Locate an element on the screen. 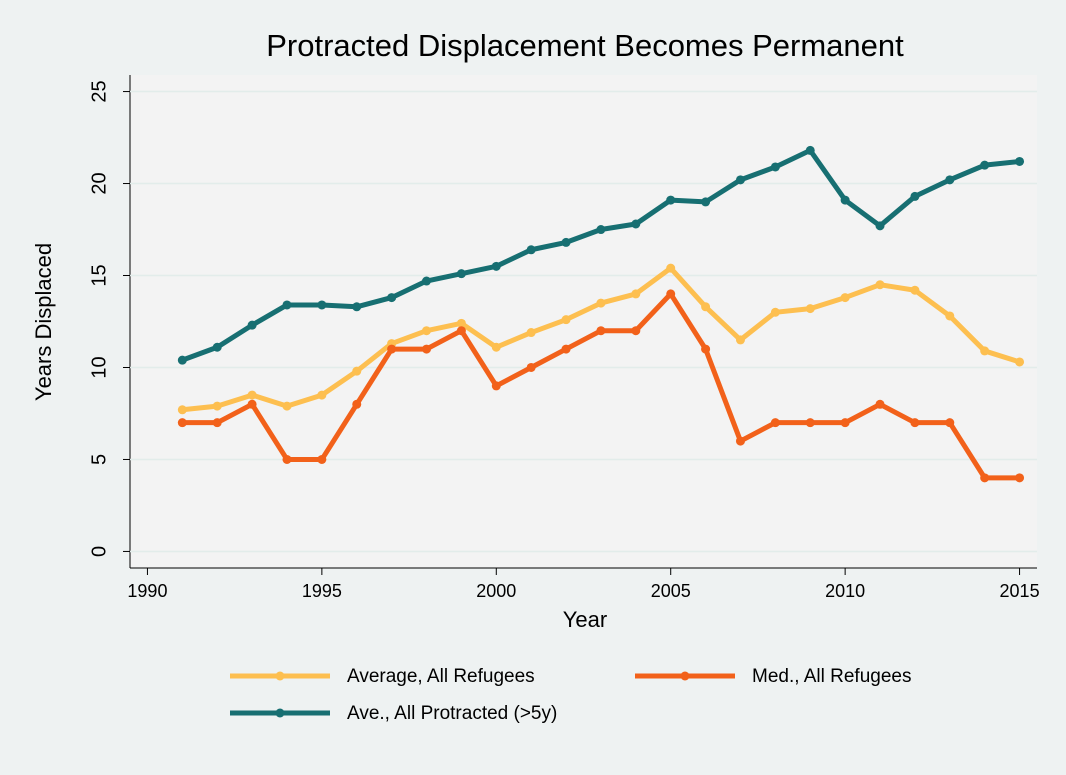 Image resolution: width=1066 pixels, height=775 pixels. x-tick-label: 2005 is located at coordinates (671, 591).